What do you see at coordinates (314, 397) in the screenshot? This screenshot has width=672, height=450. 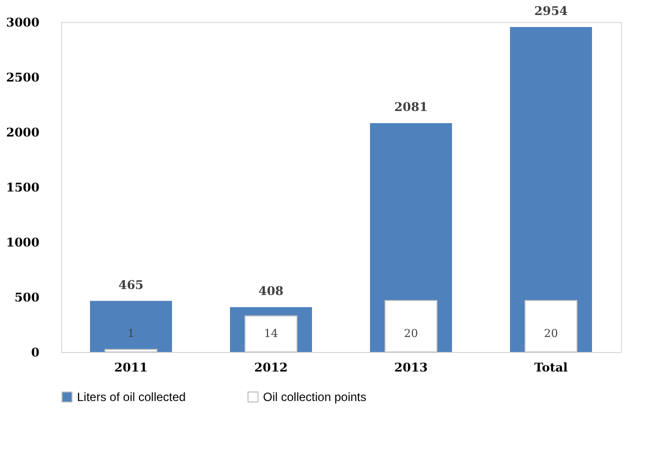 I see `legend-label: Oil collection points` at bounding box center [314, 397].